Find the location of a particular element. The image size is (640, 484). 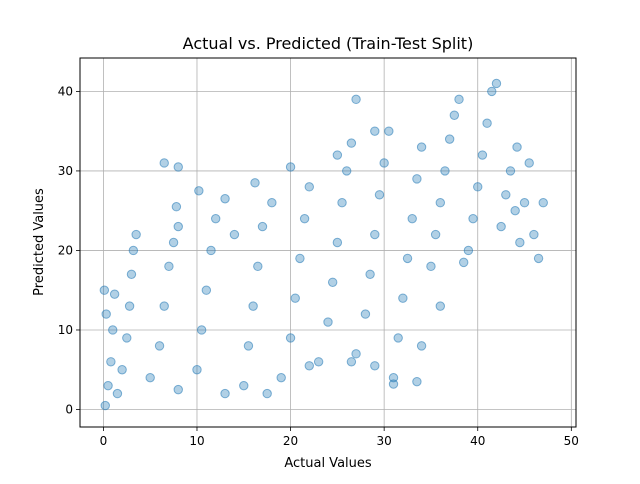

y-axis-ticks: 0 10 20 30 40 is located at coordinates (69, 250).